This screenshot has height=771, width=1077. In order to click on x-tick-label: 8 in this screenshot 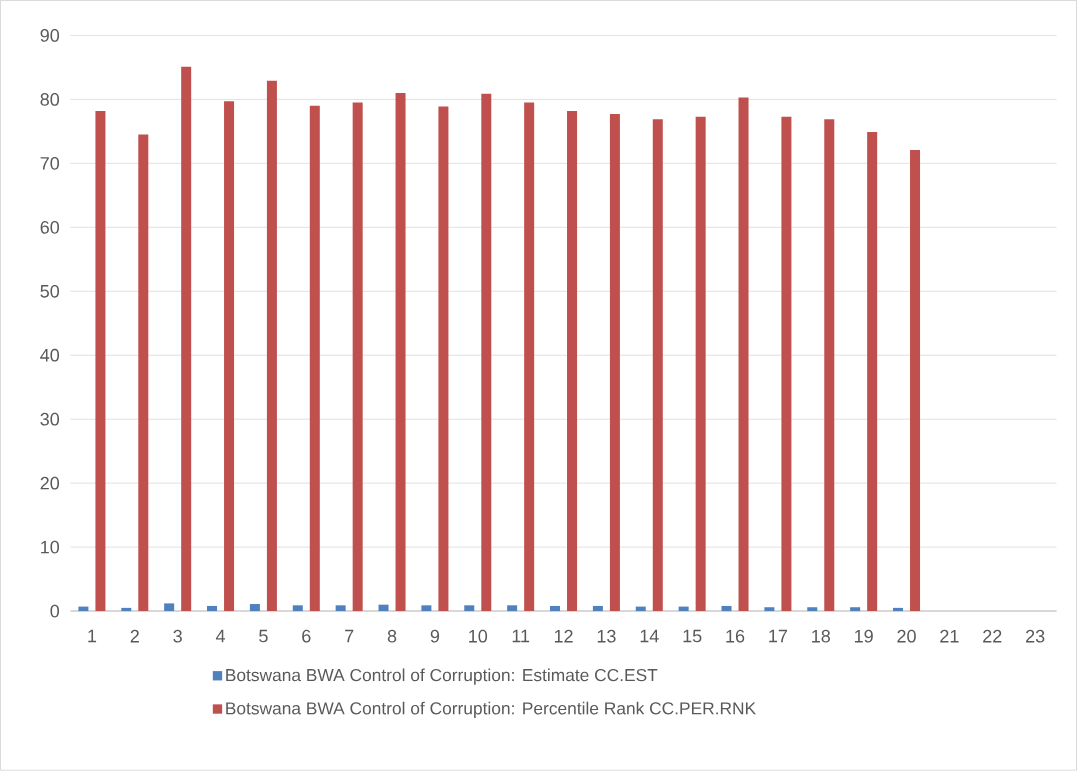, I will do `click(392, 636)`.